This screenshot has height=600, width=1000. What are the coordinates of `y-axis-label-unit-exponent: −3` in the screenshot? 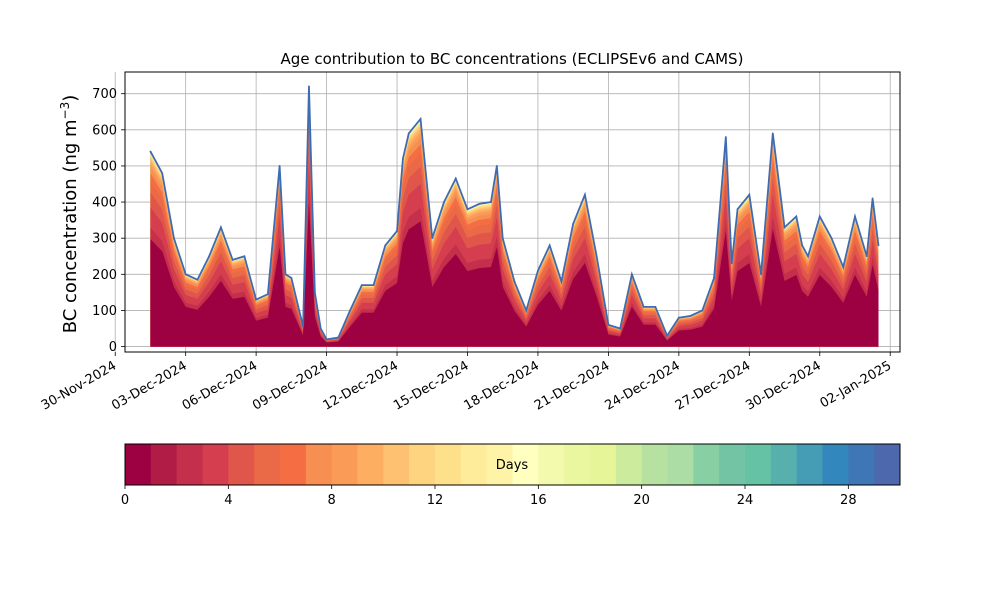 It's located at (65, 111).